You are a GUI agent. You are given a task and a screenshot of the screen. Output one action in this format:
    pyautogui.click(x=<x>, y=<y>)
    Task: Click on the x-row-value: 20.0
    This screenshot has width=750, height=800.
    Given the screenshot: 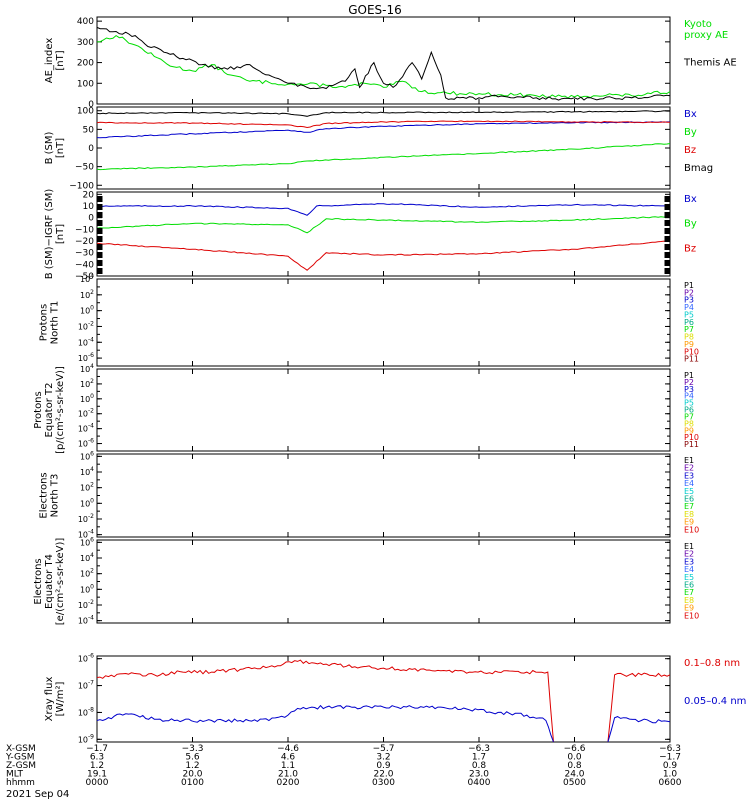 What is the action you would take?
    pyautogui.click(x=192, y=775)
    